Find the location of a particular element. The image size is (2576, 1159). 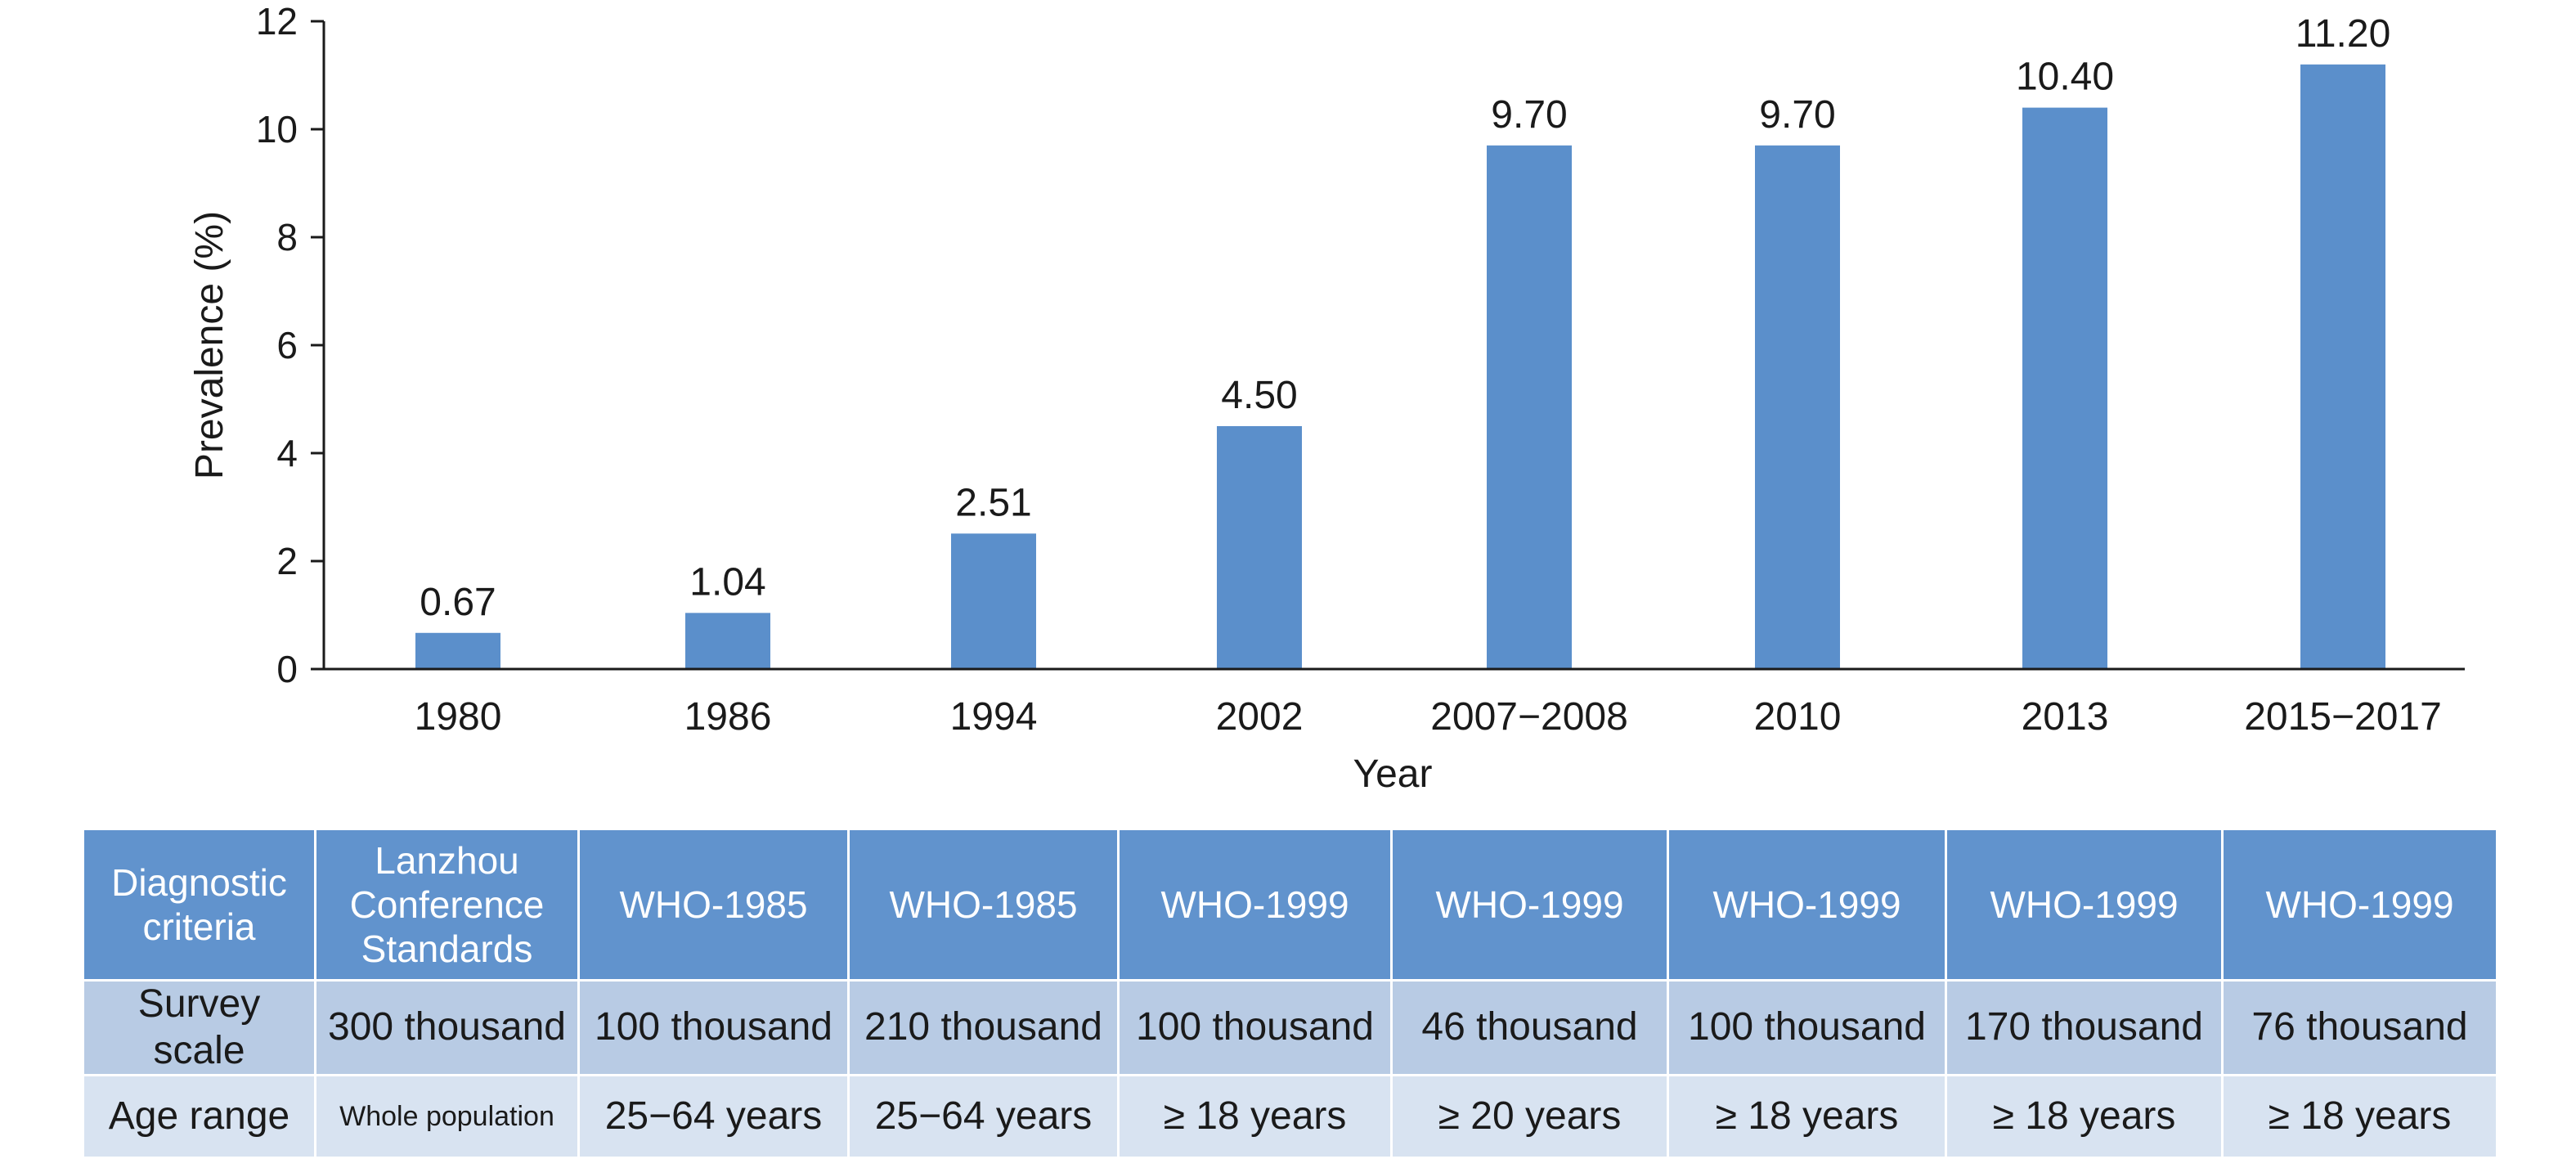

y-axis-ticks: 0 2 4 6 8 10 12 is located at coordinates (290, 345).